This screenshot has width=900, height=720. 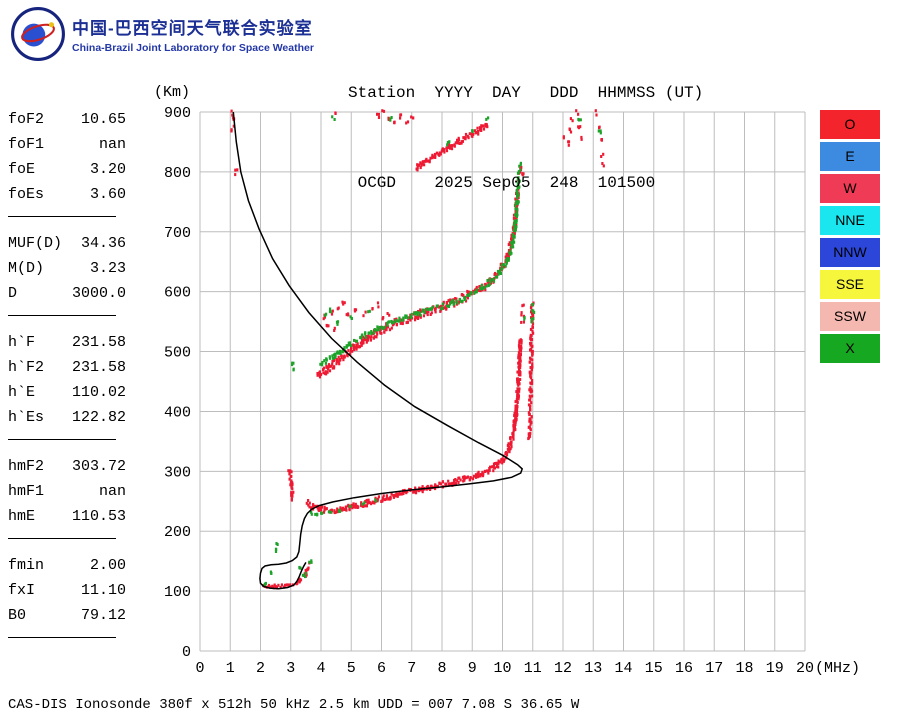 What do you see at coordinates (107, 565) in the screenshot?
I see `parameter-value: 2.00` at bounding box center [107, 565].